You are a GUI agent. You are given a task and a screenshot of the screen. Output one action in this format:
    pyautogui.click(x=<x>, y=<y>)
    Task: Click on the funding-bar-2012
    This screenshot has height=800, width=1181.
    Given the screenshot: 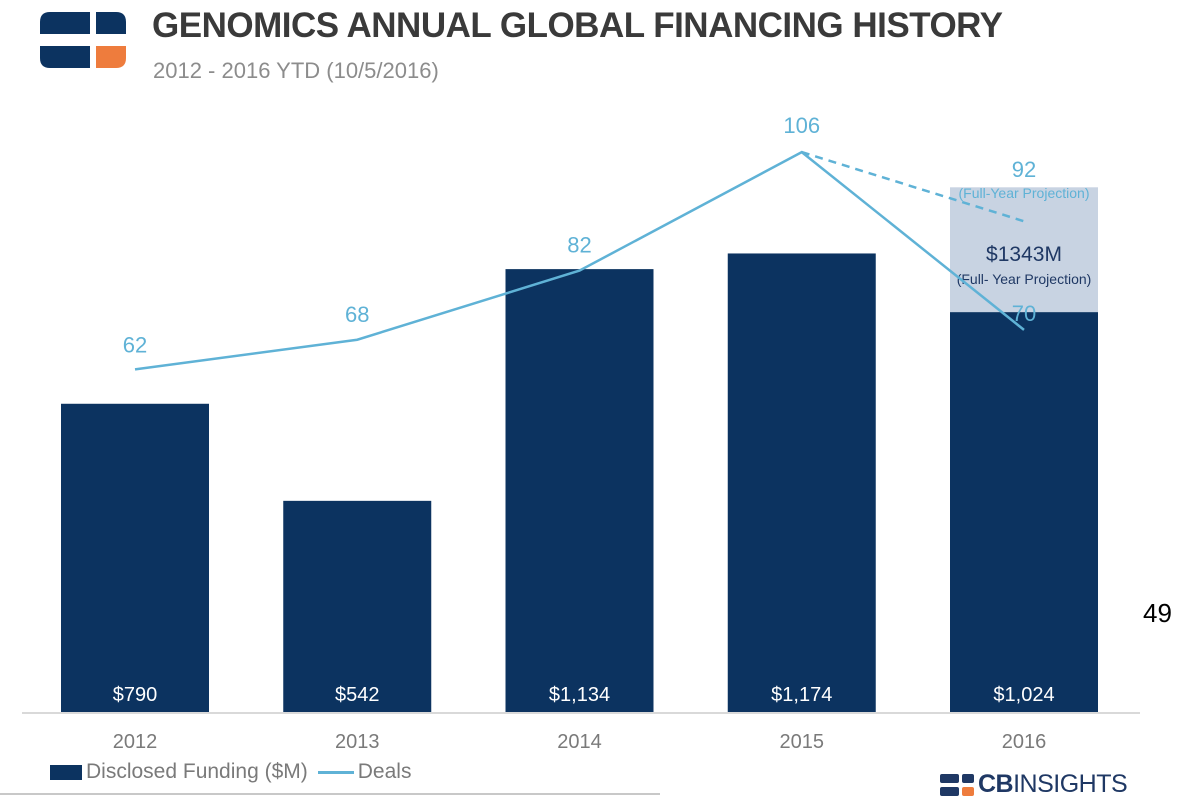 What is the action you would take?
    pyautogui.click(x=135, y=558)
    